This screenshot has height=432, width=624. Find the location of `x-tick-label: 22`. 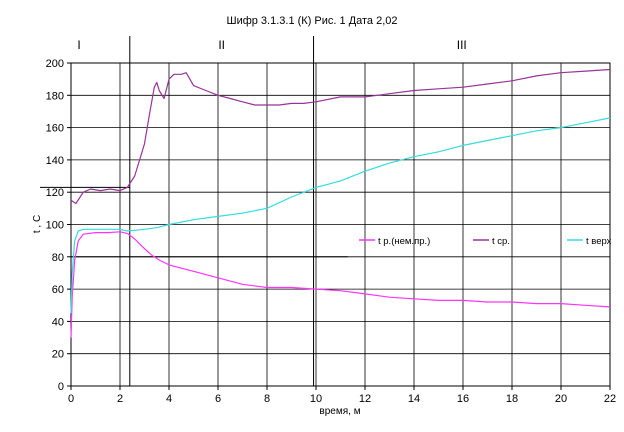

x-tick-label: 22 is located at coordinates (610, 399).